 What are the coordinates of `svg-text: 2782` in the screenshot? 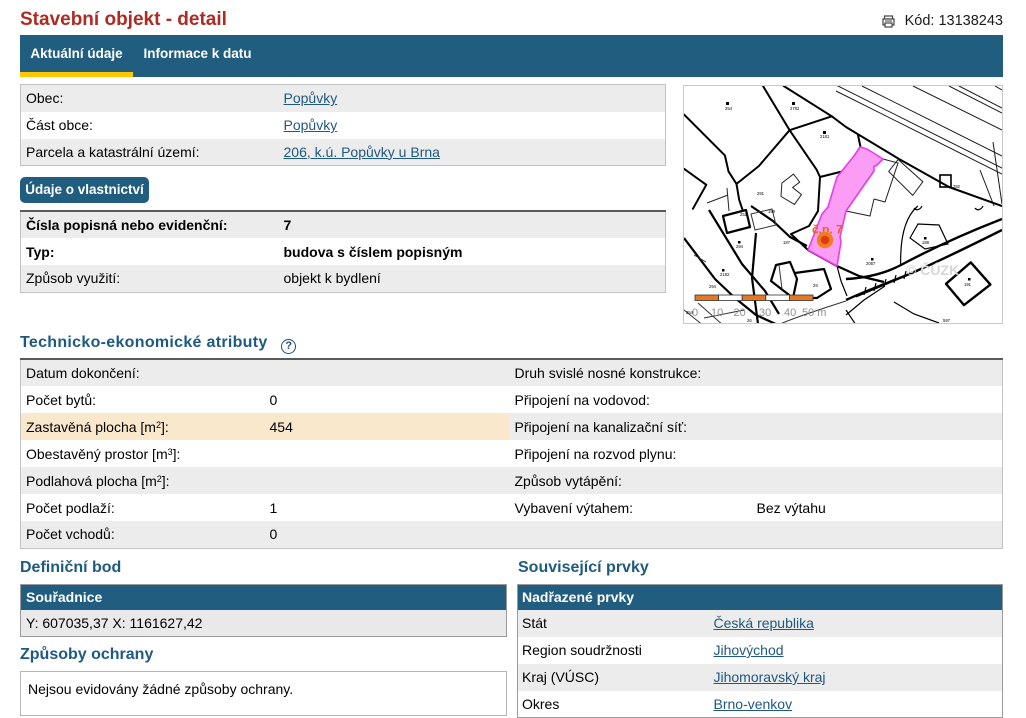 It's located at (795, 108).